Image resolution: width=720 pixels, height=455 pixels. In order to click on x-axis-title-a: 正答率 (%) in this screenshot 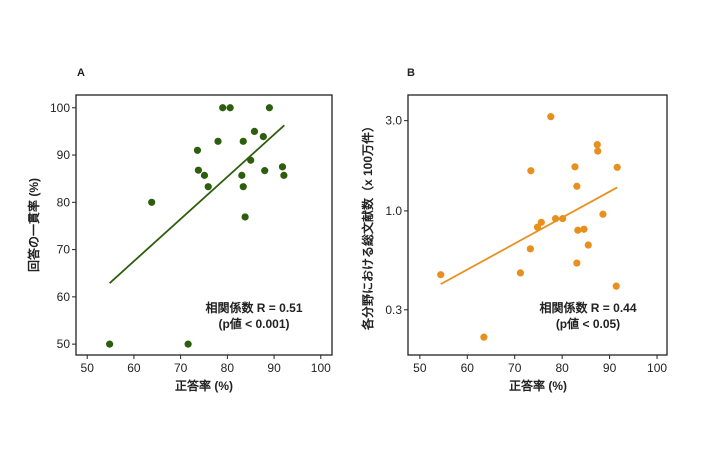, I will do `click(204, 385)`.